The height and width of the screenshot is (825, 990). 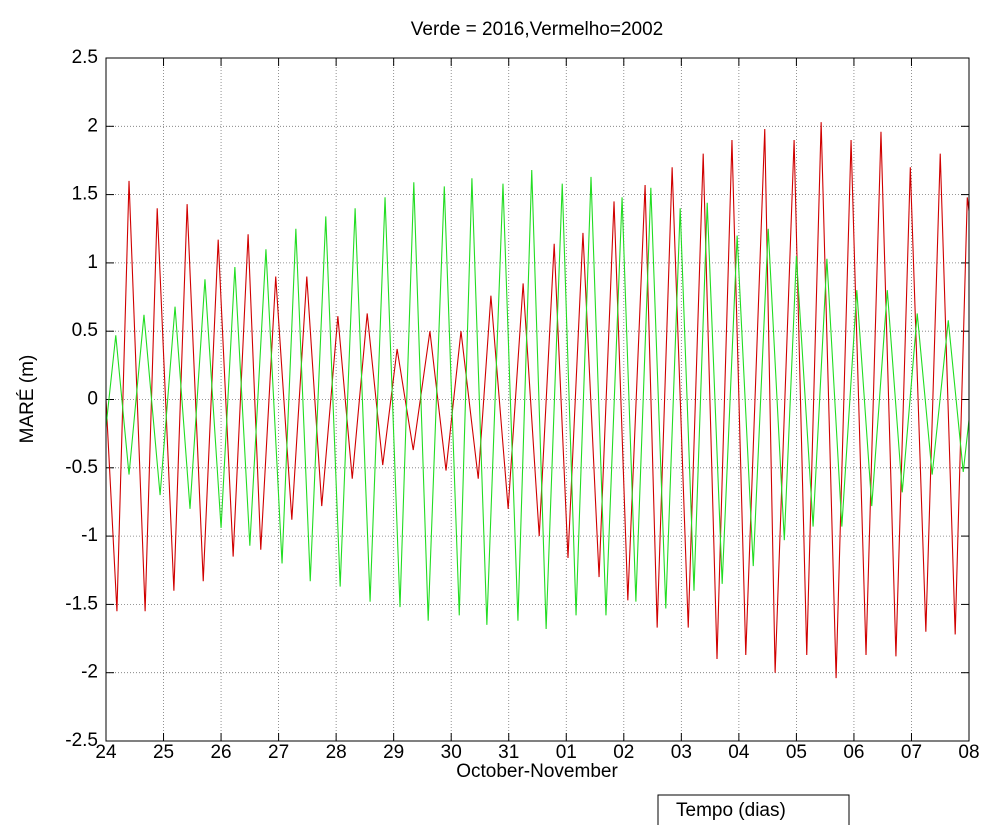 What do you see at coordinates (336, 752) in the screenshot?
I see `x-tick-label: 28` at bounding box center [336, 752].